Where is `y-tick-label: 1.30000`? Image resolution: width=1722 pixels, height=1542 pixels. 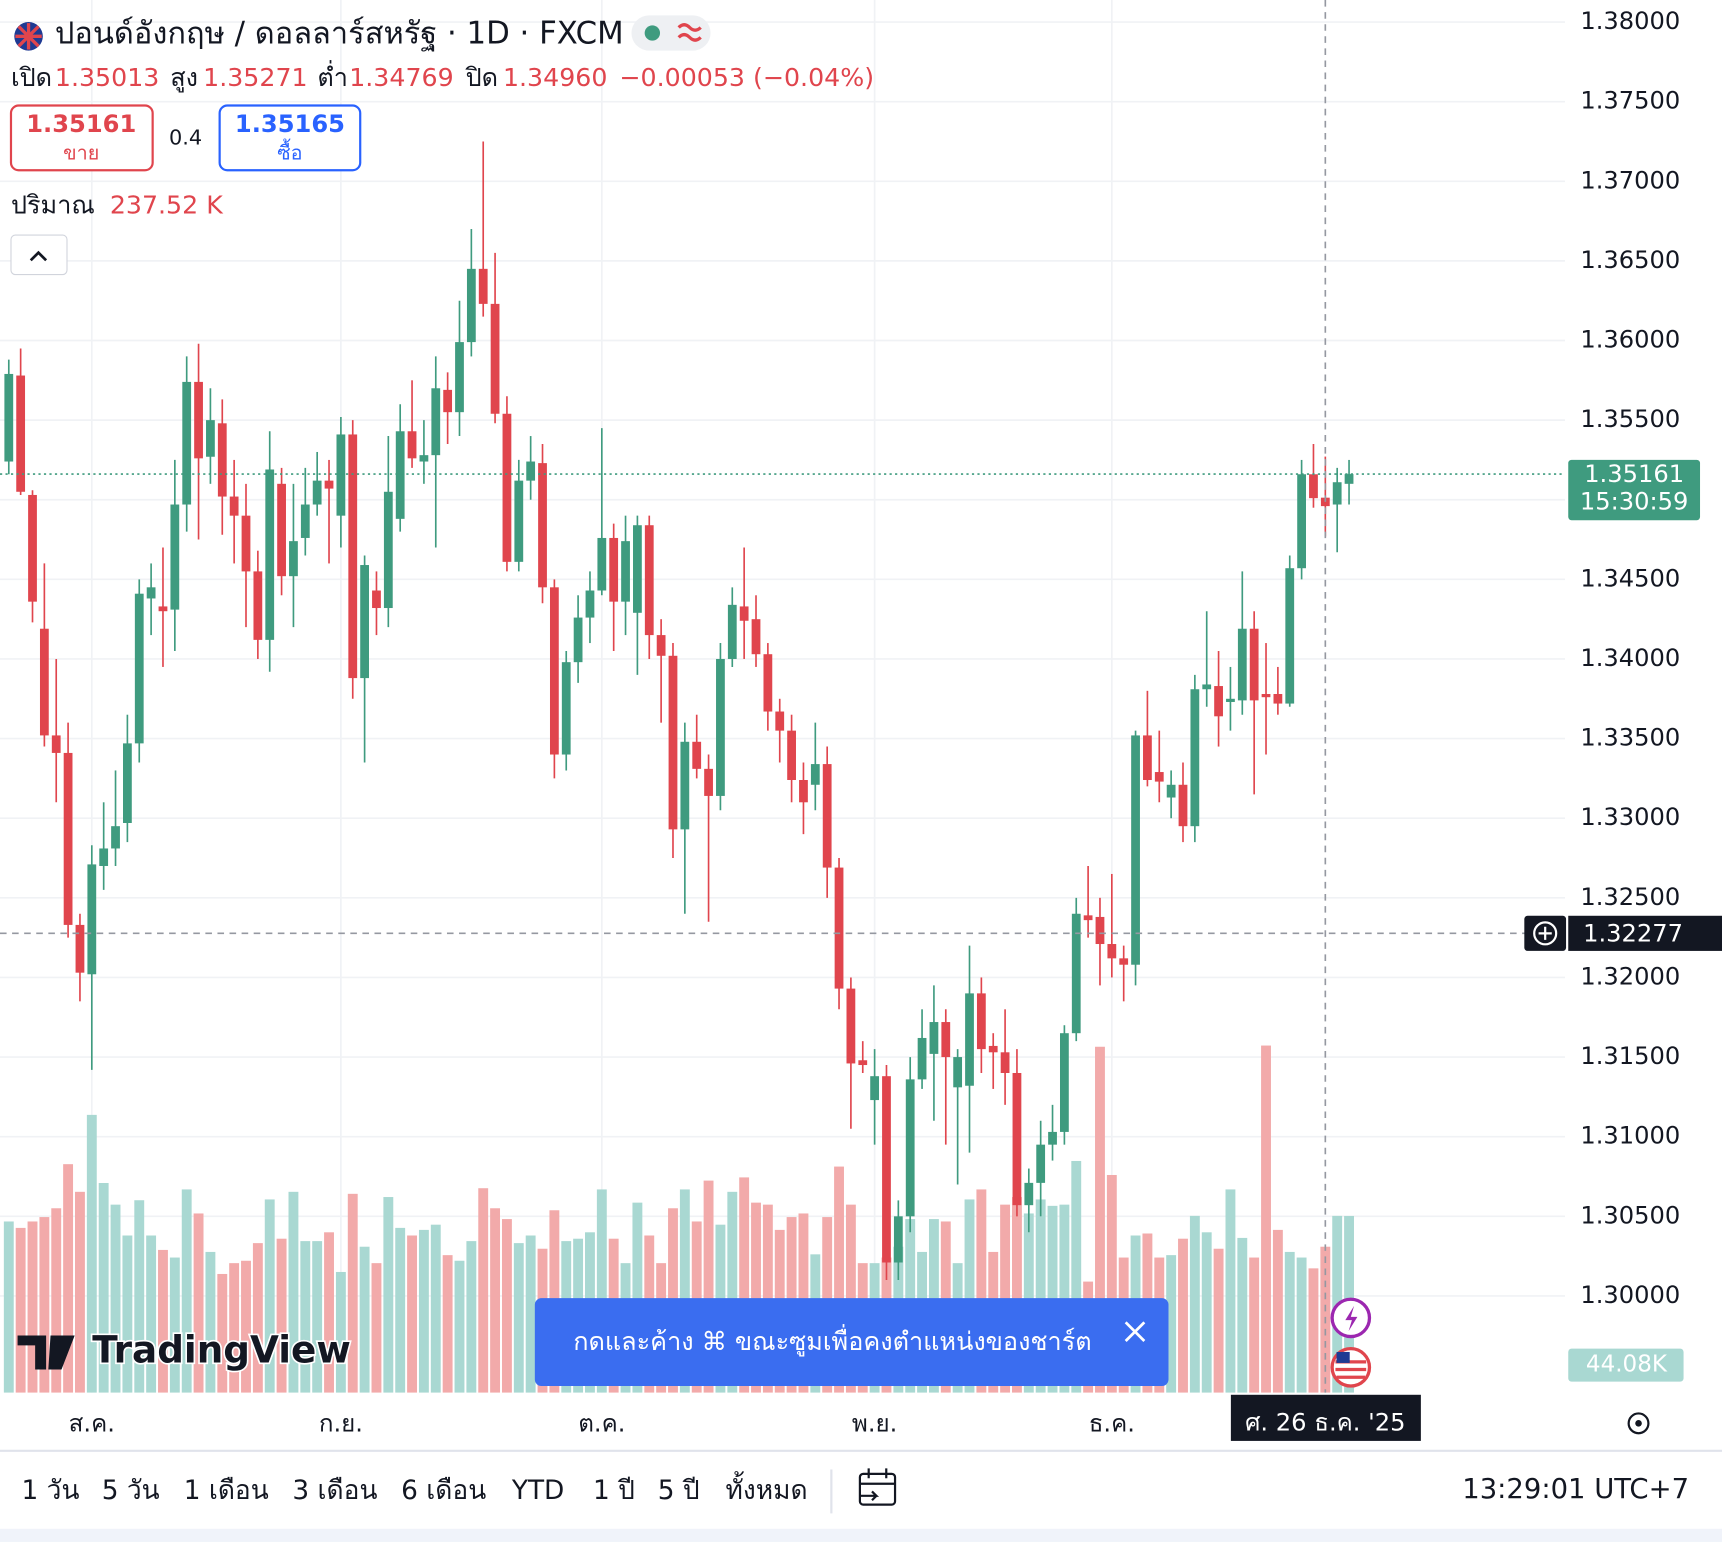 y-tick-label: 1.30000 is located at coordinates (1630, 1295).